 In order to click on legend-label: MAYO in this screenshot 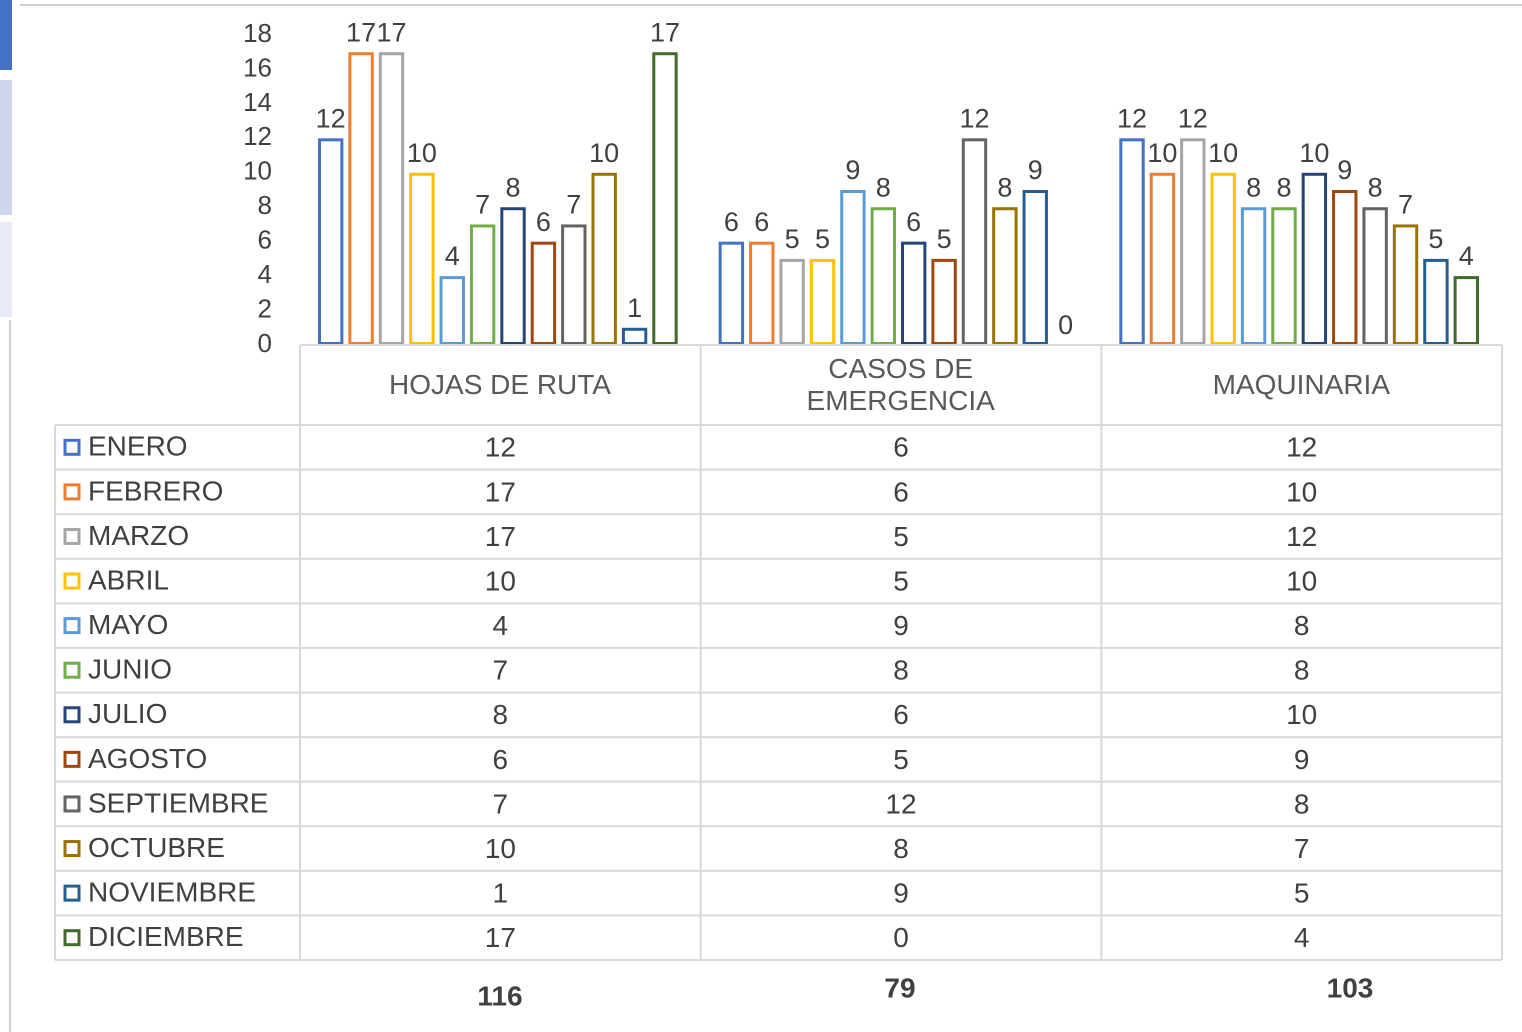, I will do `click(128, 624)`.